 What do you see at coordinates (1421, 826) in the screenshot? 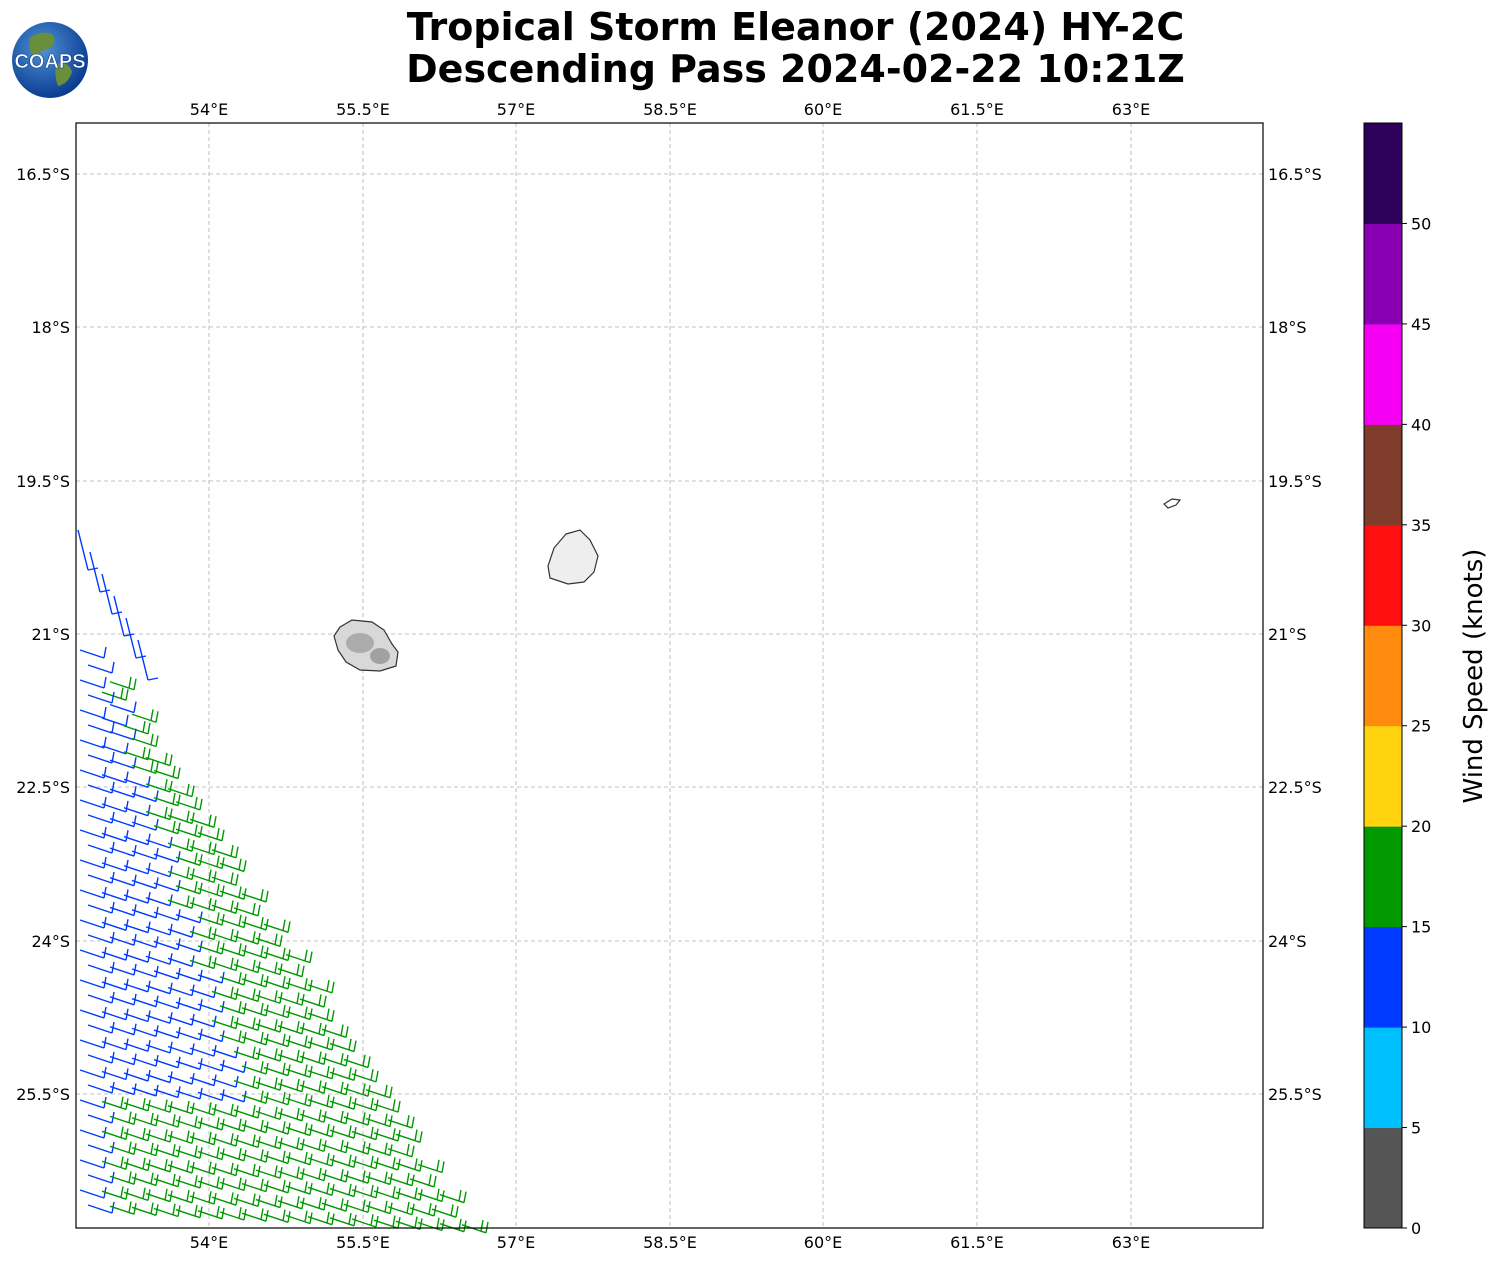
I see `colorbar-tick: 20` at bounding box center [1421, 826].